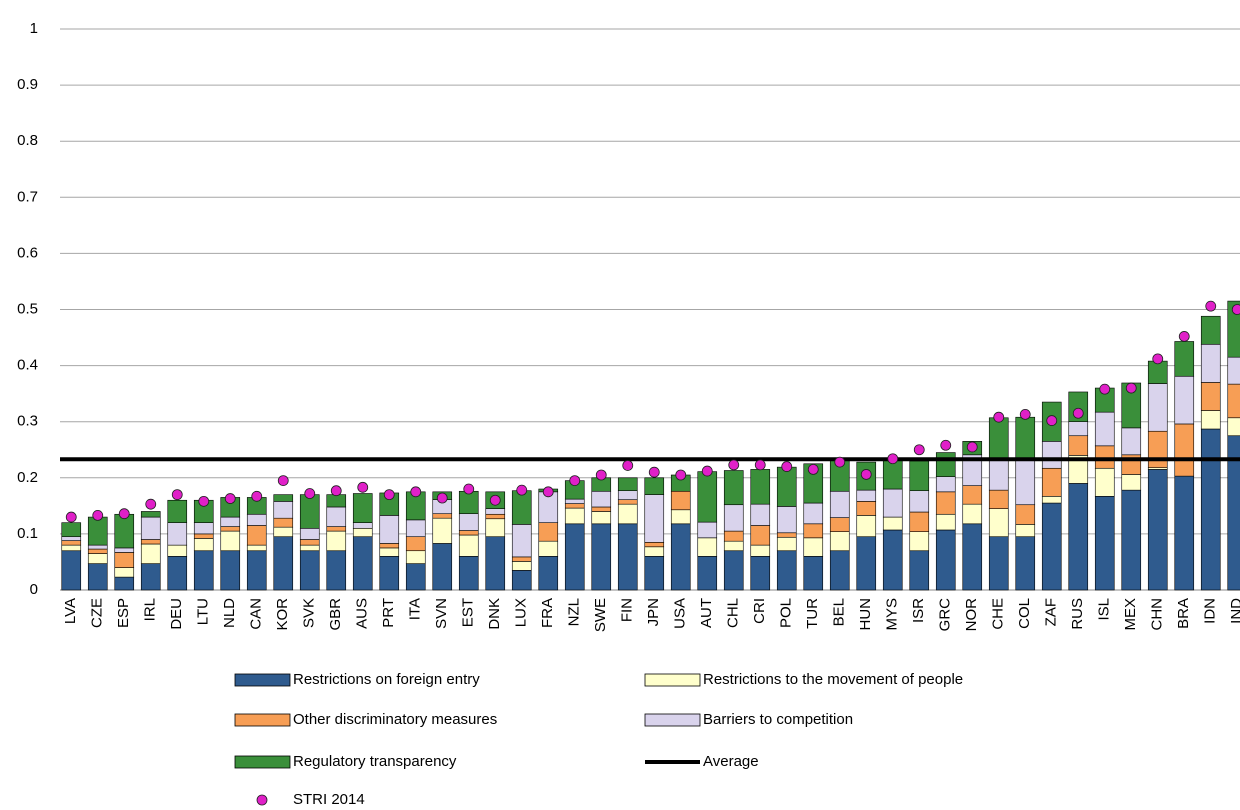 Image resolution: width=1240 pixels, height=810 pixels. I want to click on y-tick-label: 0.7, so click(27, 196).